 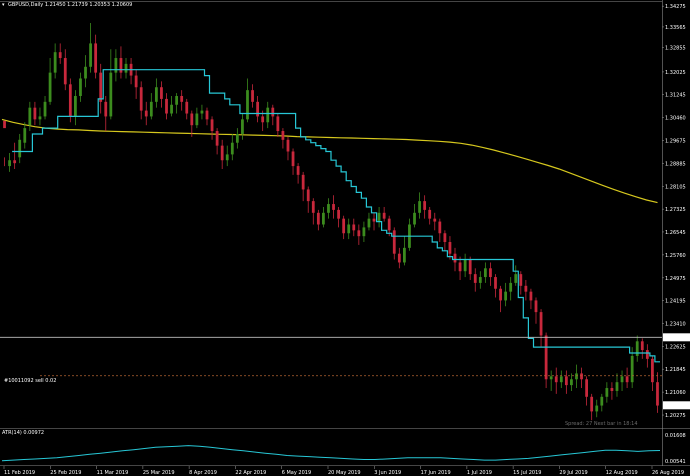 I want to click on window-menu-icon: ▾, so click(x=3, y=5).